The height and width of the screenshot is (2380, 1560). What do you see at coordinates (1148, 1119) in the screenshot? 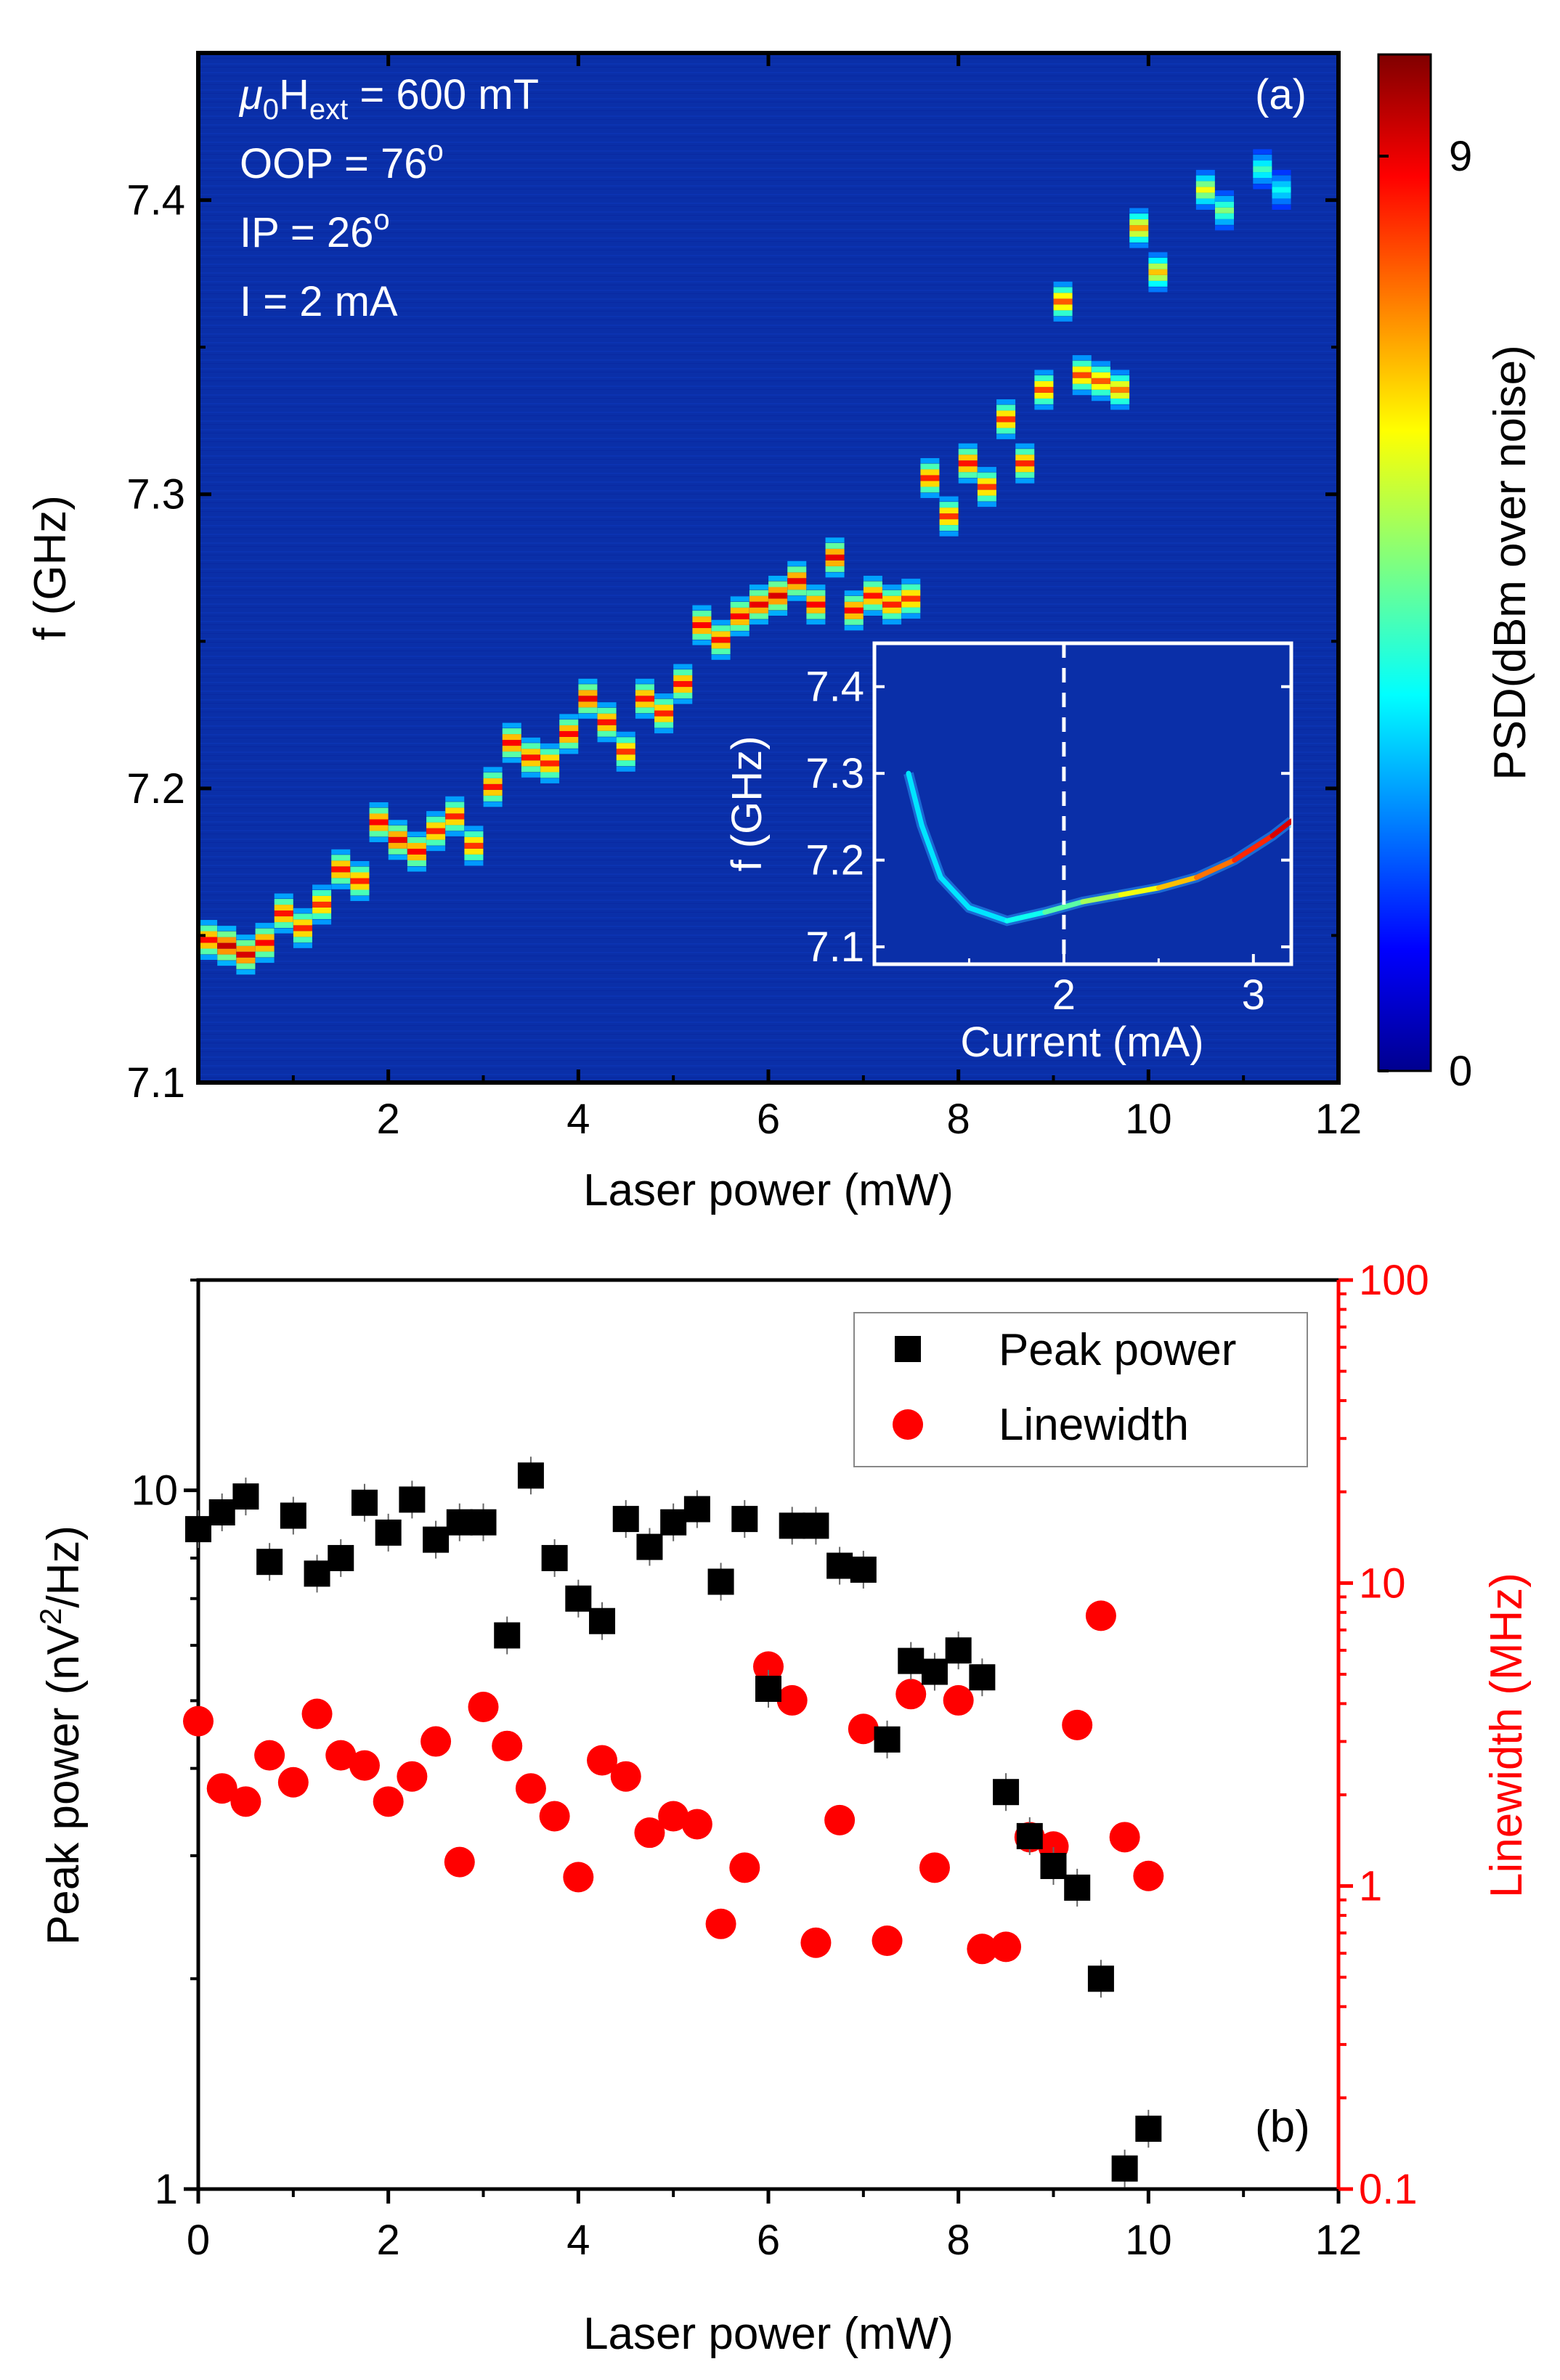
I see `x-tick-label: 10` at bounding box center [1148, 1119].